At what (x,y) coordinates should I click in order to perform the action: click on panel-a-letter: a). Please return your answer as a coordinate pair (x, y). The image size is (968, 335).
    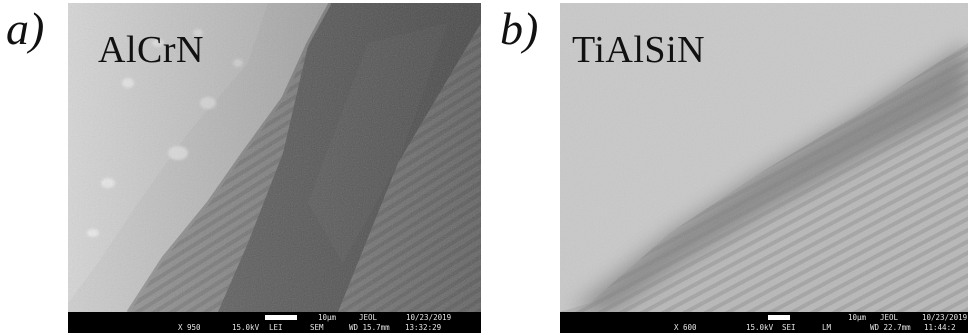
    Looking at the image, I should click on (25, 28).